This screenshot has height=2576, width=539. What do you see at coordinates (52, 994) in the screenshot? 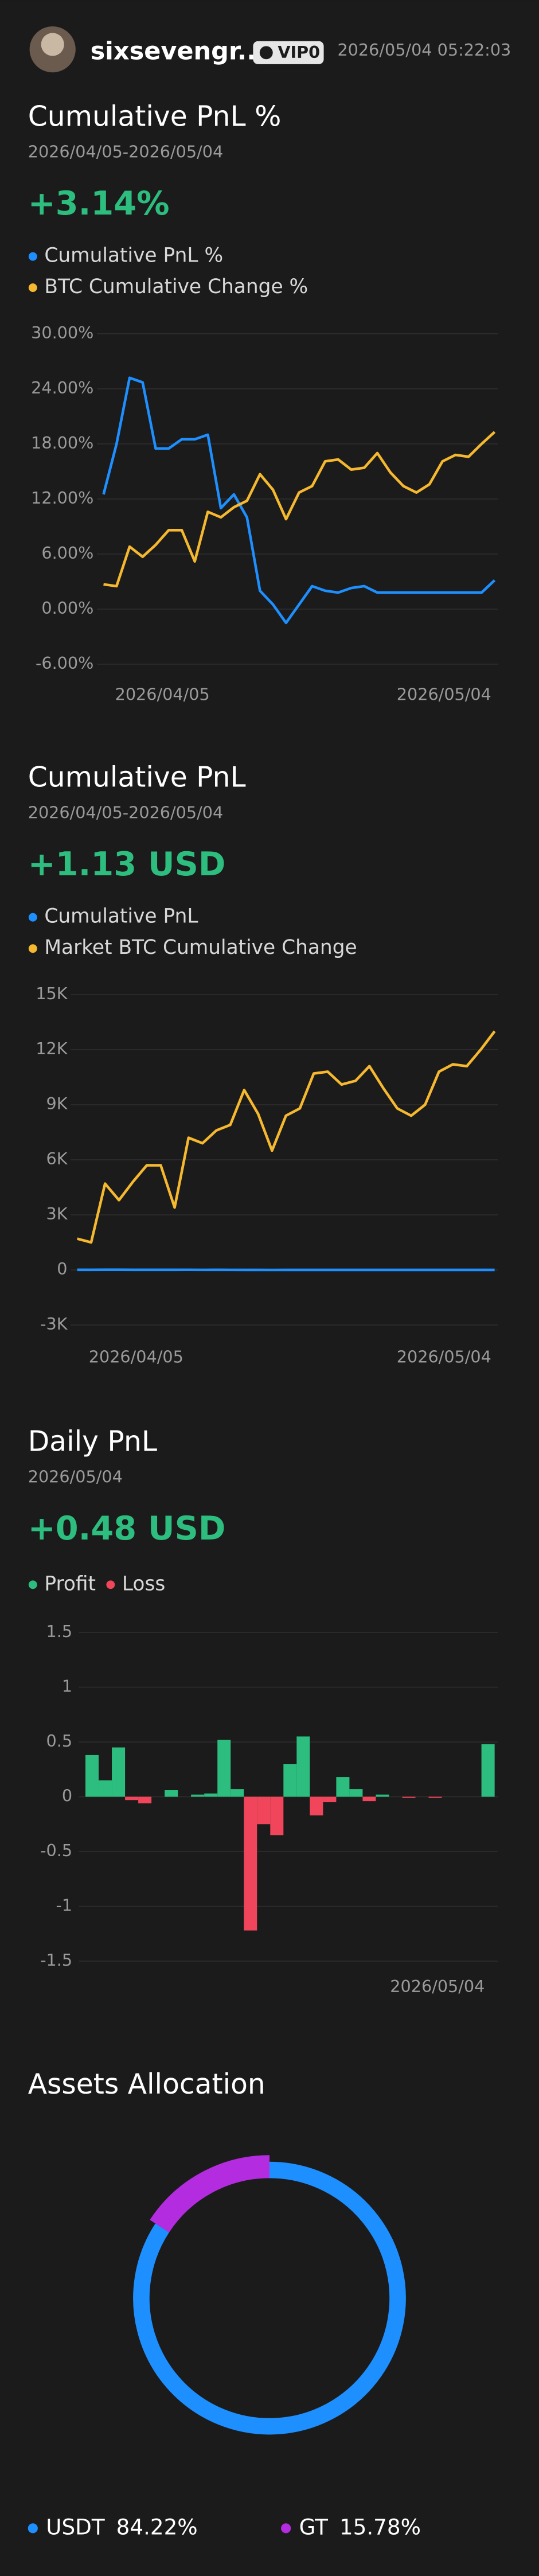
I see `y-tick-label: 15K` at bounding box center [52, 994].